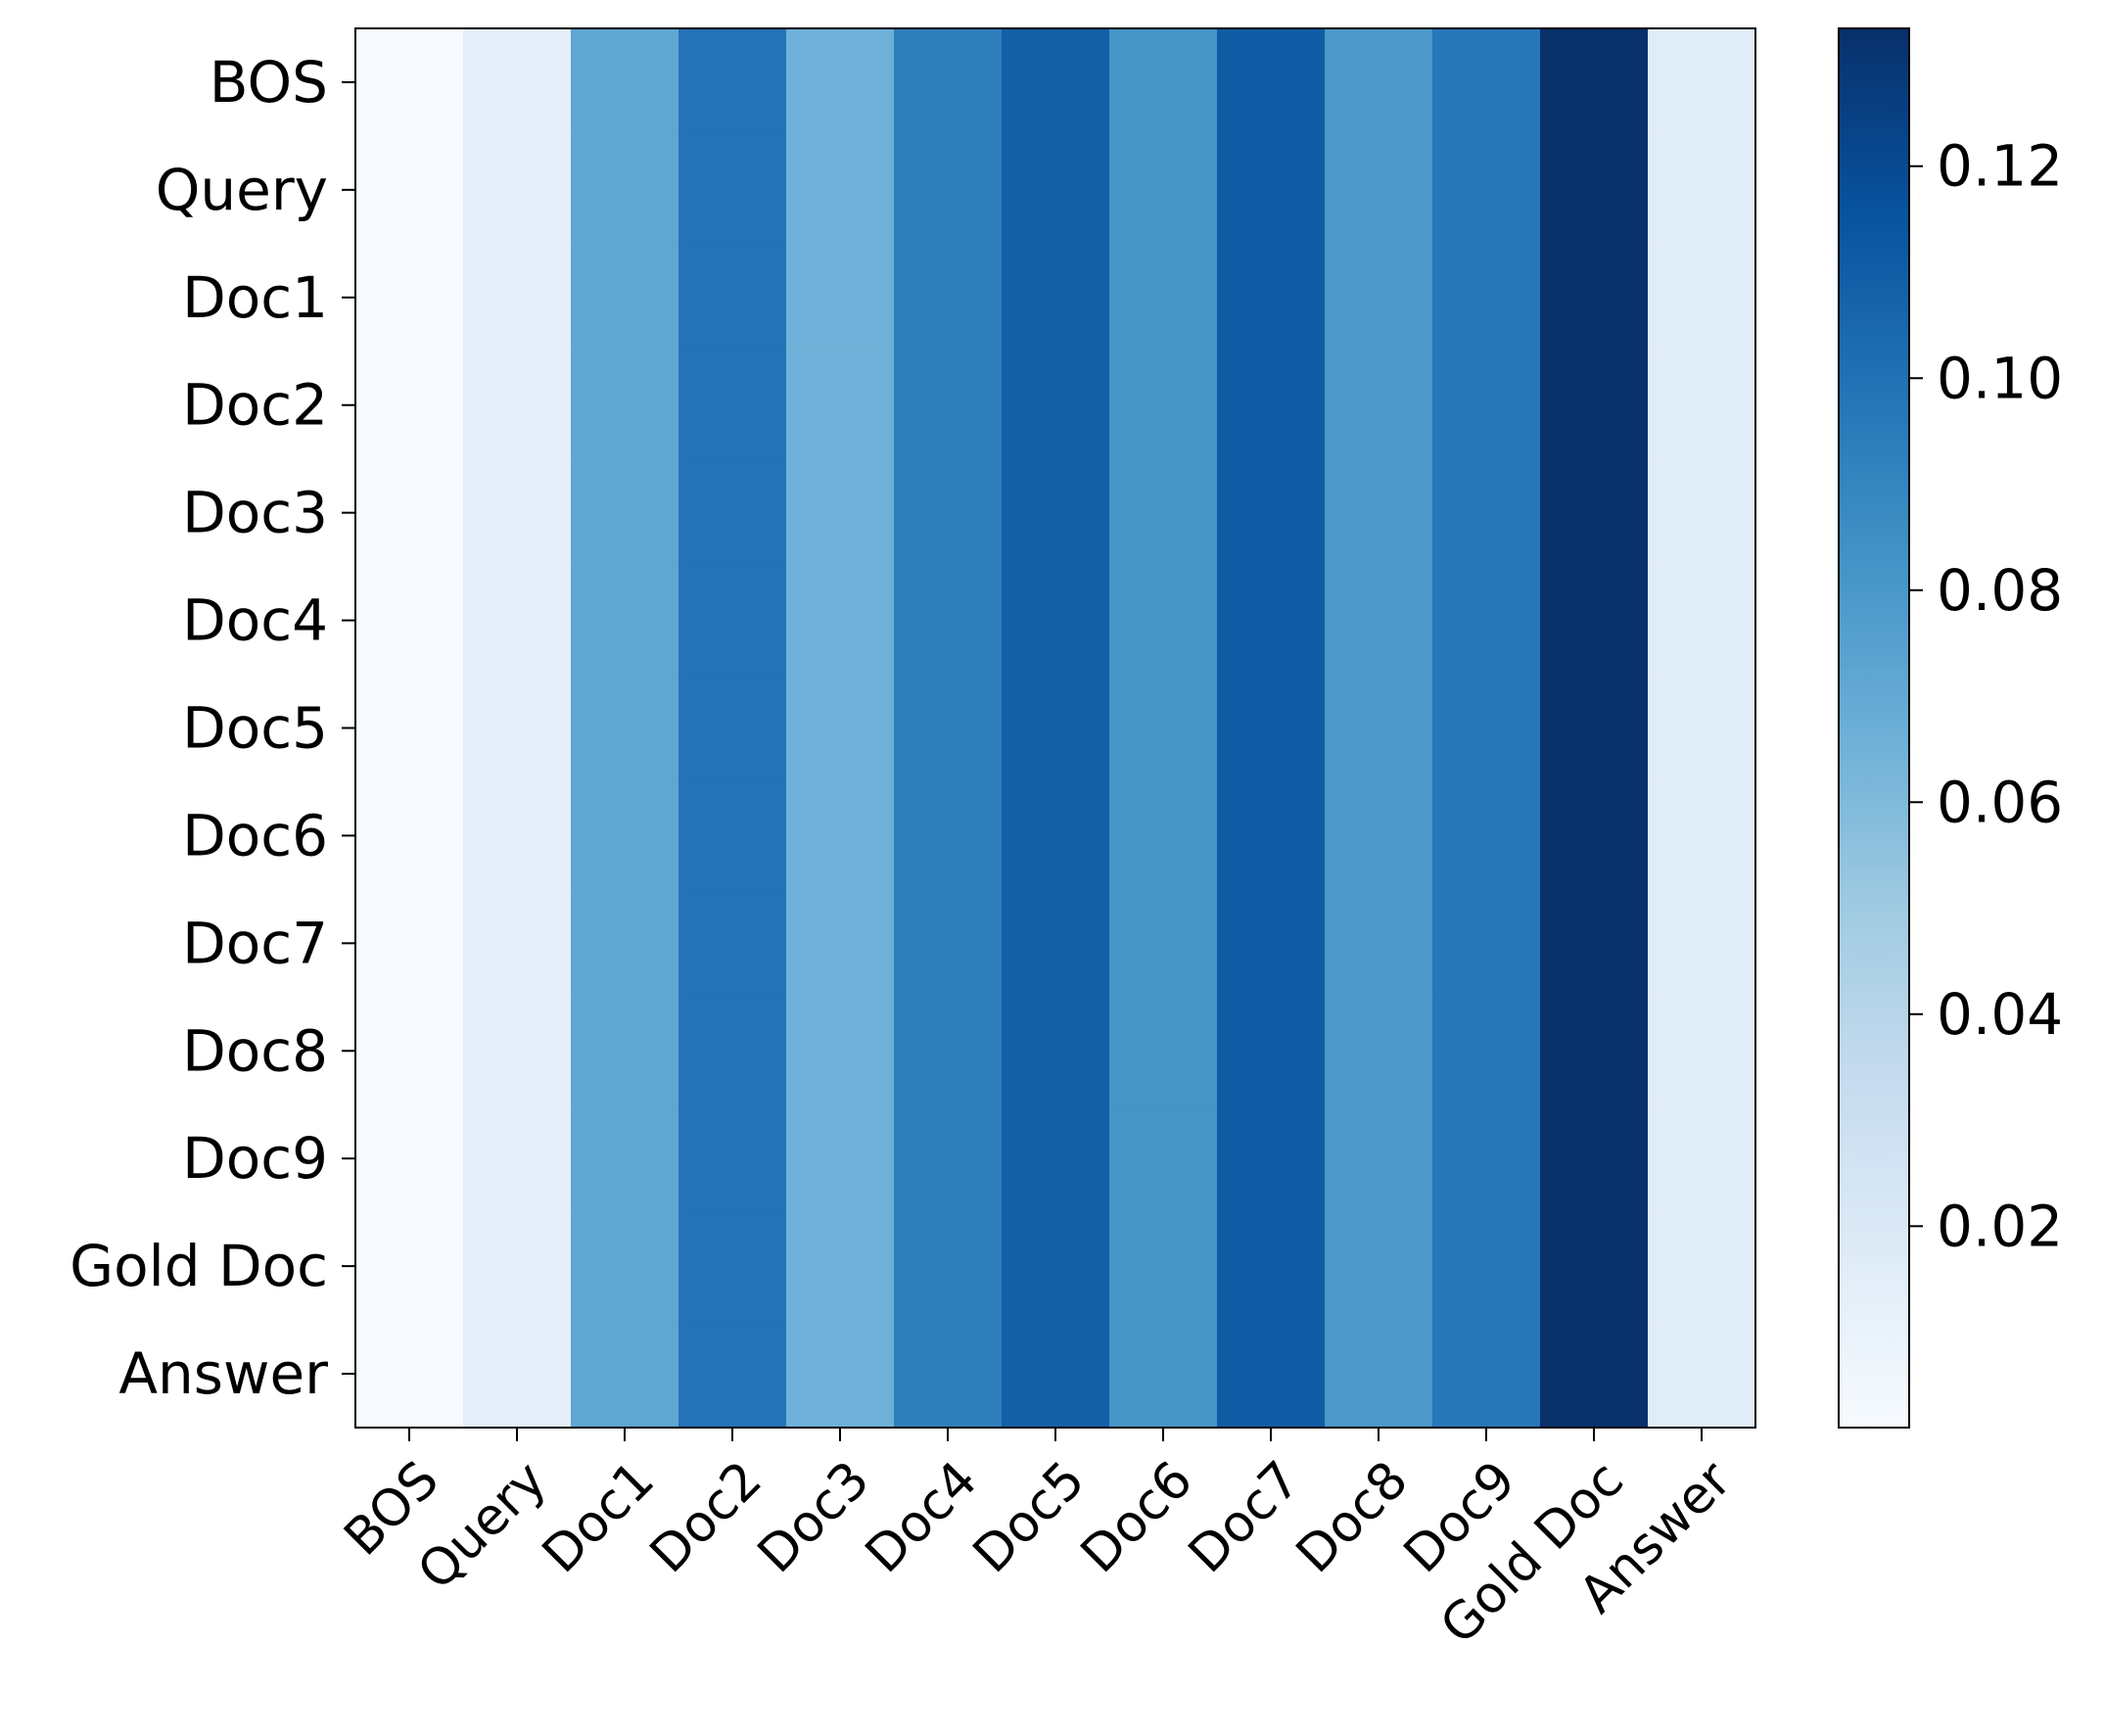  What do you see at coordinates (223, 1373) in the screenshot?
I see `y-tick-label: Answer` at bounding box center [223, 1373].